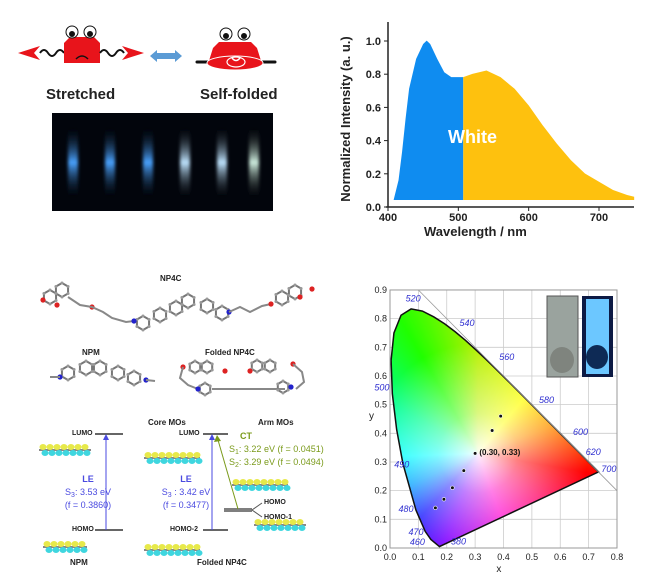 Image resolution: width=647 pixels, height=584 pixels. Describe the element at coordinates (236, 49) in the screenshot. I see `folded-crab-icon` at that location.